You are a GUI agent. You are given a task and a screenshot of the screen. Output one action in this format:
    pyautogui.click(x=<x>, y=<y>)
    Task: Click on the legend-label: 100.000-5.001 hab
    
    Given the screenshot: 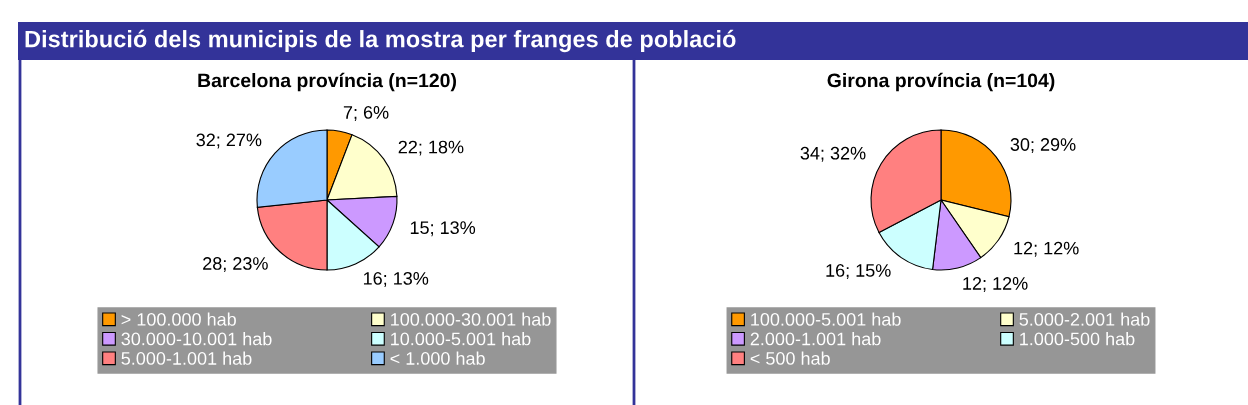 What is the action you would take?
    pyautogui.click(x=826, y=319)
    